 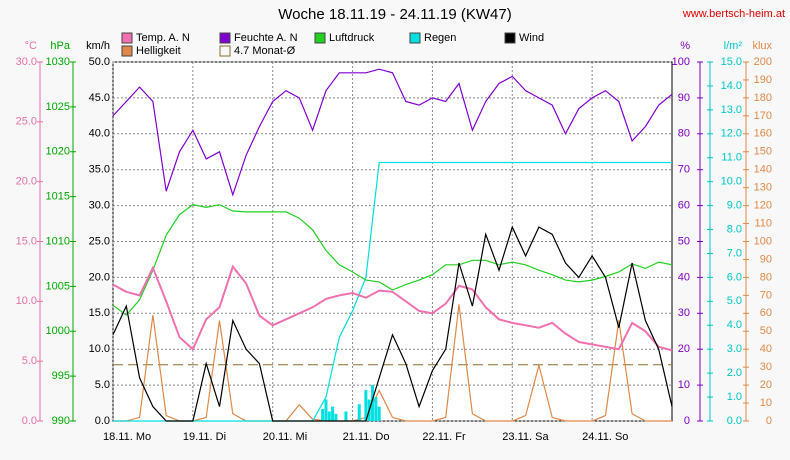 What do you see at coordinates (763, 116) in the screenshot?
I see `y-tick-label: 170` at bounding box center [763, 116].